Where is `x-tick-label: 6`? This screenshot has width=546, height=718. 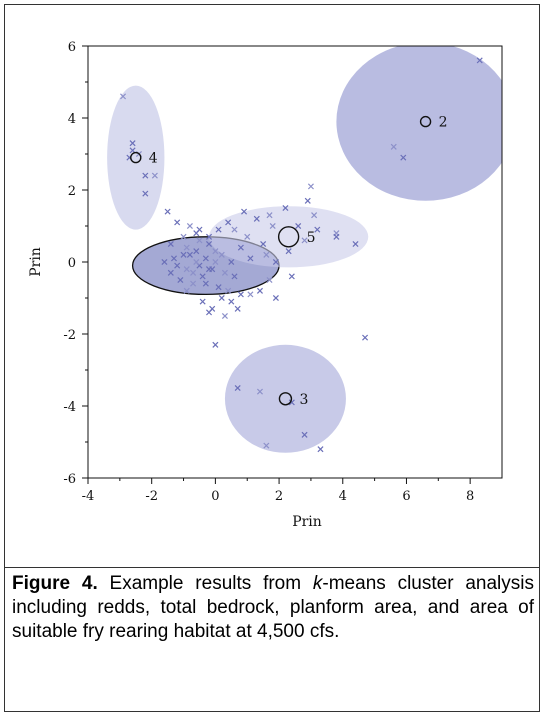
x-tick-label: 6 is located at coordinates (406, 496).